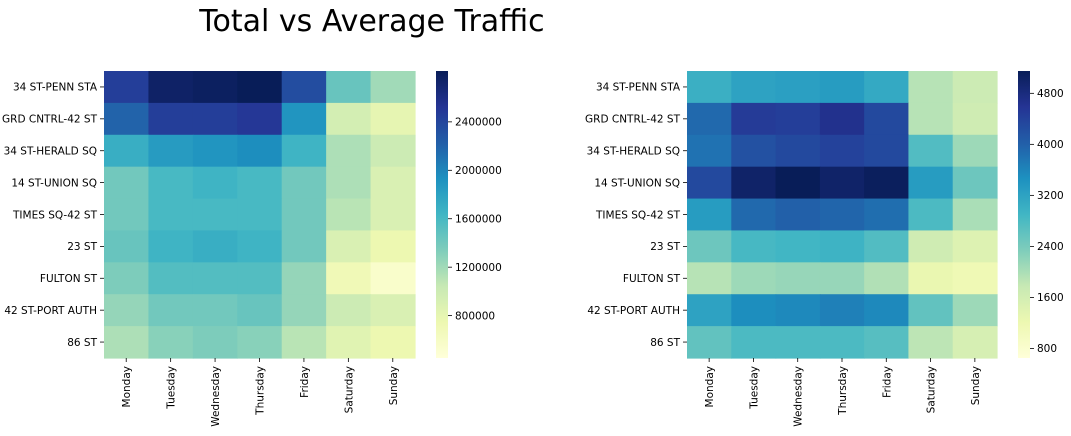  Describe the element at coordinates (1050, 145) in the screenshot. I see `colorbar-tick-label: 4000` at that location.